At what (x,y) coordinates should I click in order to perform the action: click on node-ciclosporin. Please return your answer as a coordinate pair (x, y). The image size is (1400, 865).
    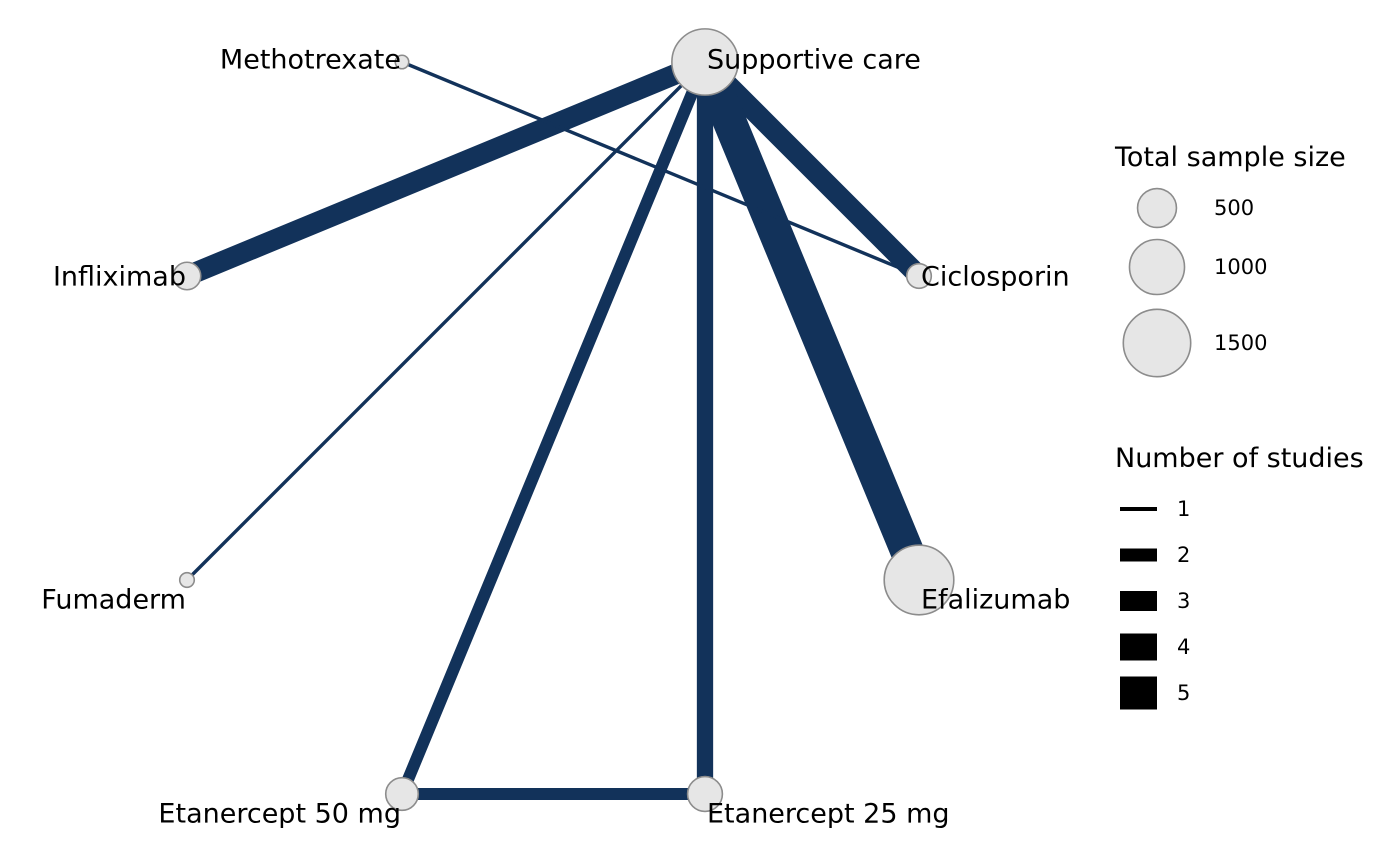
    Looking at the image, I should click on (919, 276).